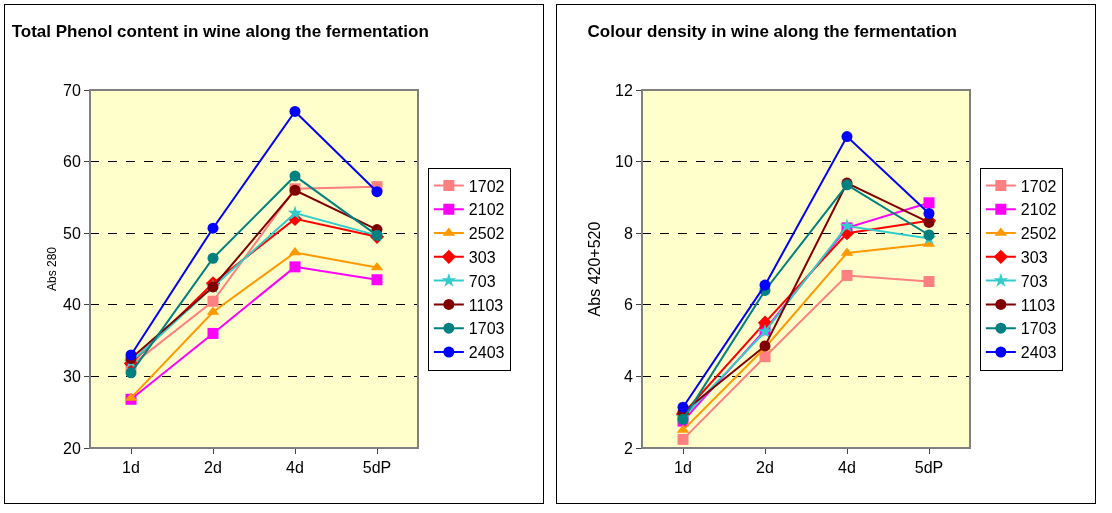 Image resolution: width=1112 pixels, height=513 pixels. What do you see at coordinates (72, 448) in the screenshot?
I see `y-tick-label: 20` at bounding box center [72, 448].